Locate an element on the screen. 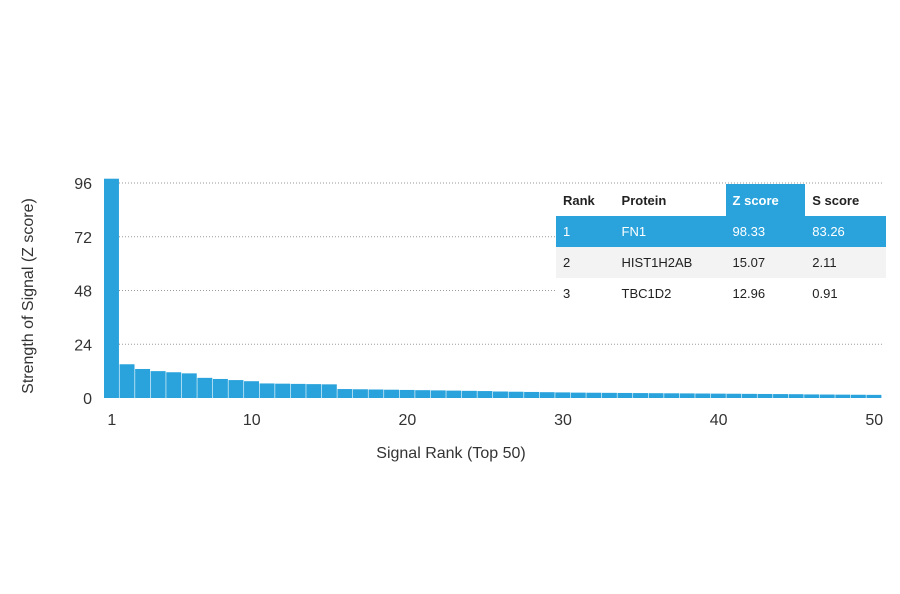  x-axis-ticks: 1 10 20 30 40 50 is located at coordinates (495, 420).